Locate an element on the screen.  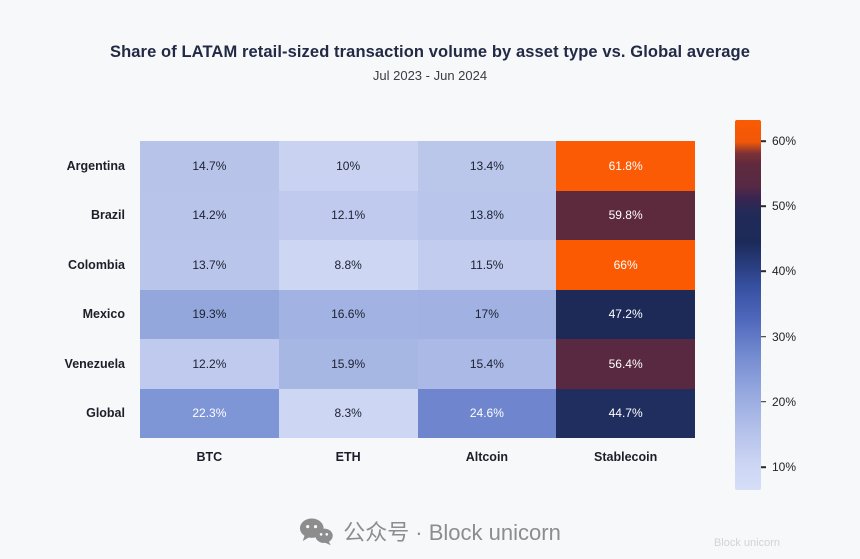
heatmap-cell: 15.9% is located at coordinates (348, 364).